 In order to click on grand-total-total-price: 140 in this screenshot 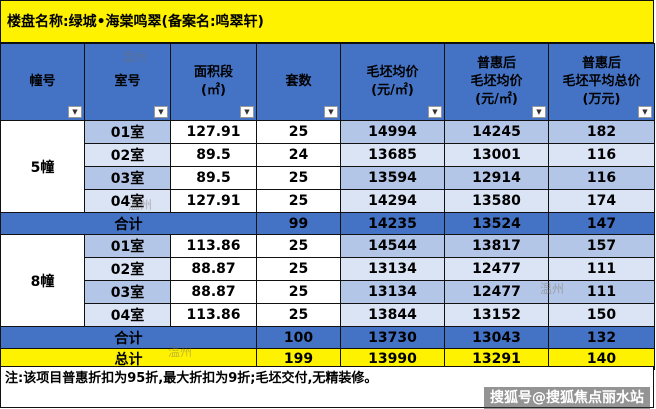, I will do `click(601, 359)`.